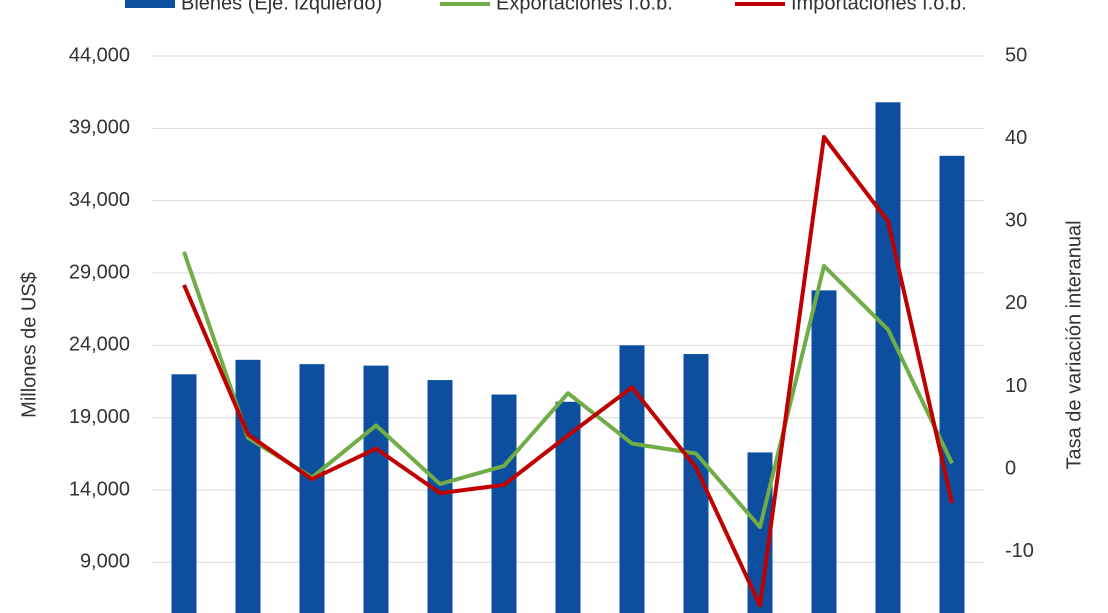  I want to click on y2-tick-label: 50, so click(1016, 55).